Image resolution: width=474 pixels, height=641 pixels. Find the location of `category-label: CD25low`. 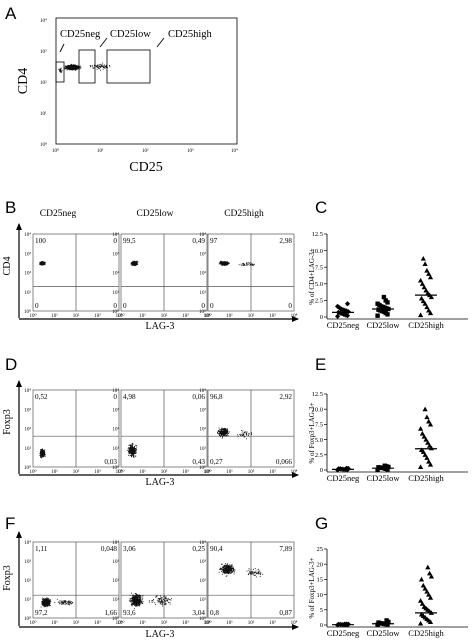

category-label: CD25low is located at coordinates (383, 478).